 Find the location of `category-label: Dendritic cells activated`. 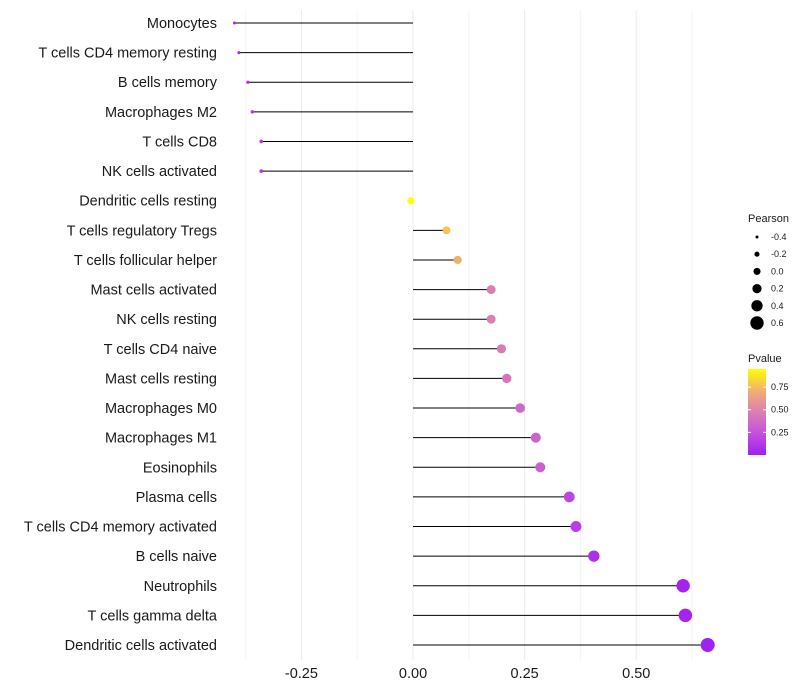

category-label: Dendritic cells activated is located at coordinates (141, 646).